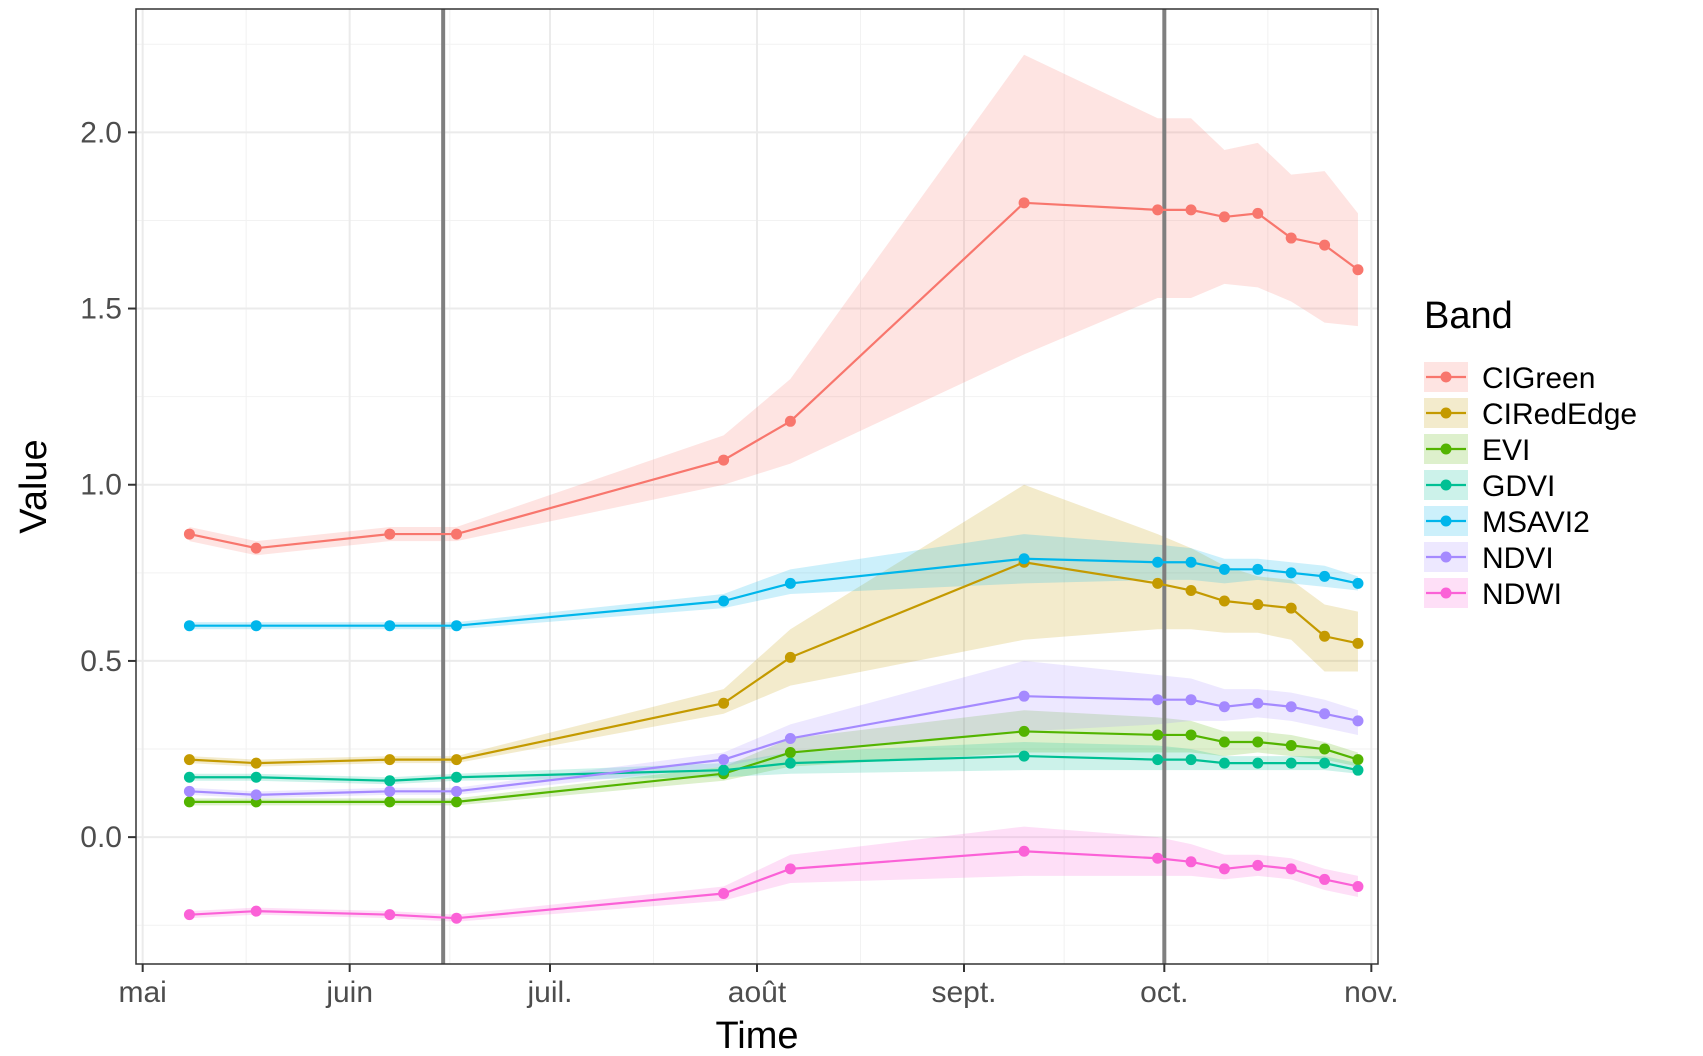 This screenshot has height=1056, width=1703. Describe the element at coordinates (101, 837) in the screenshot. I see `y-tick-label: 0.0` at that location.